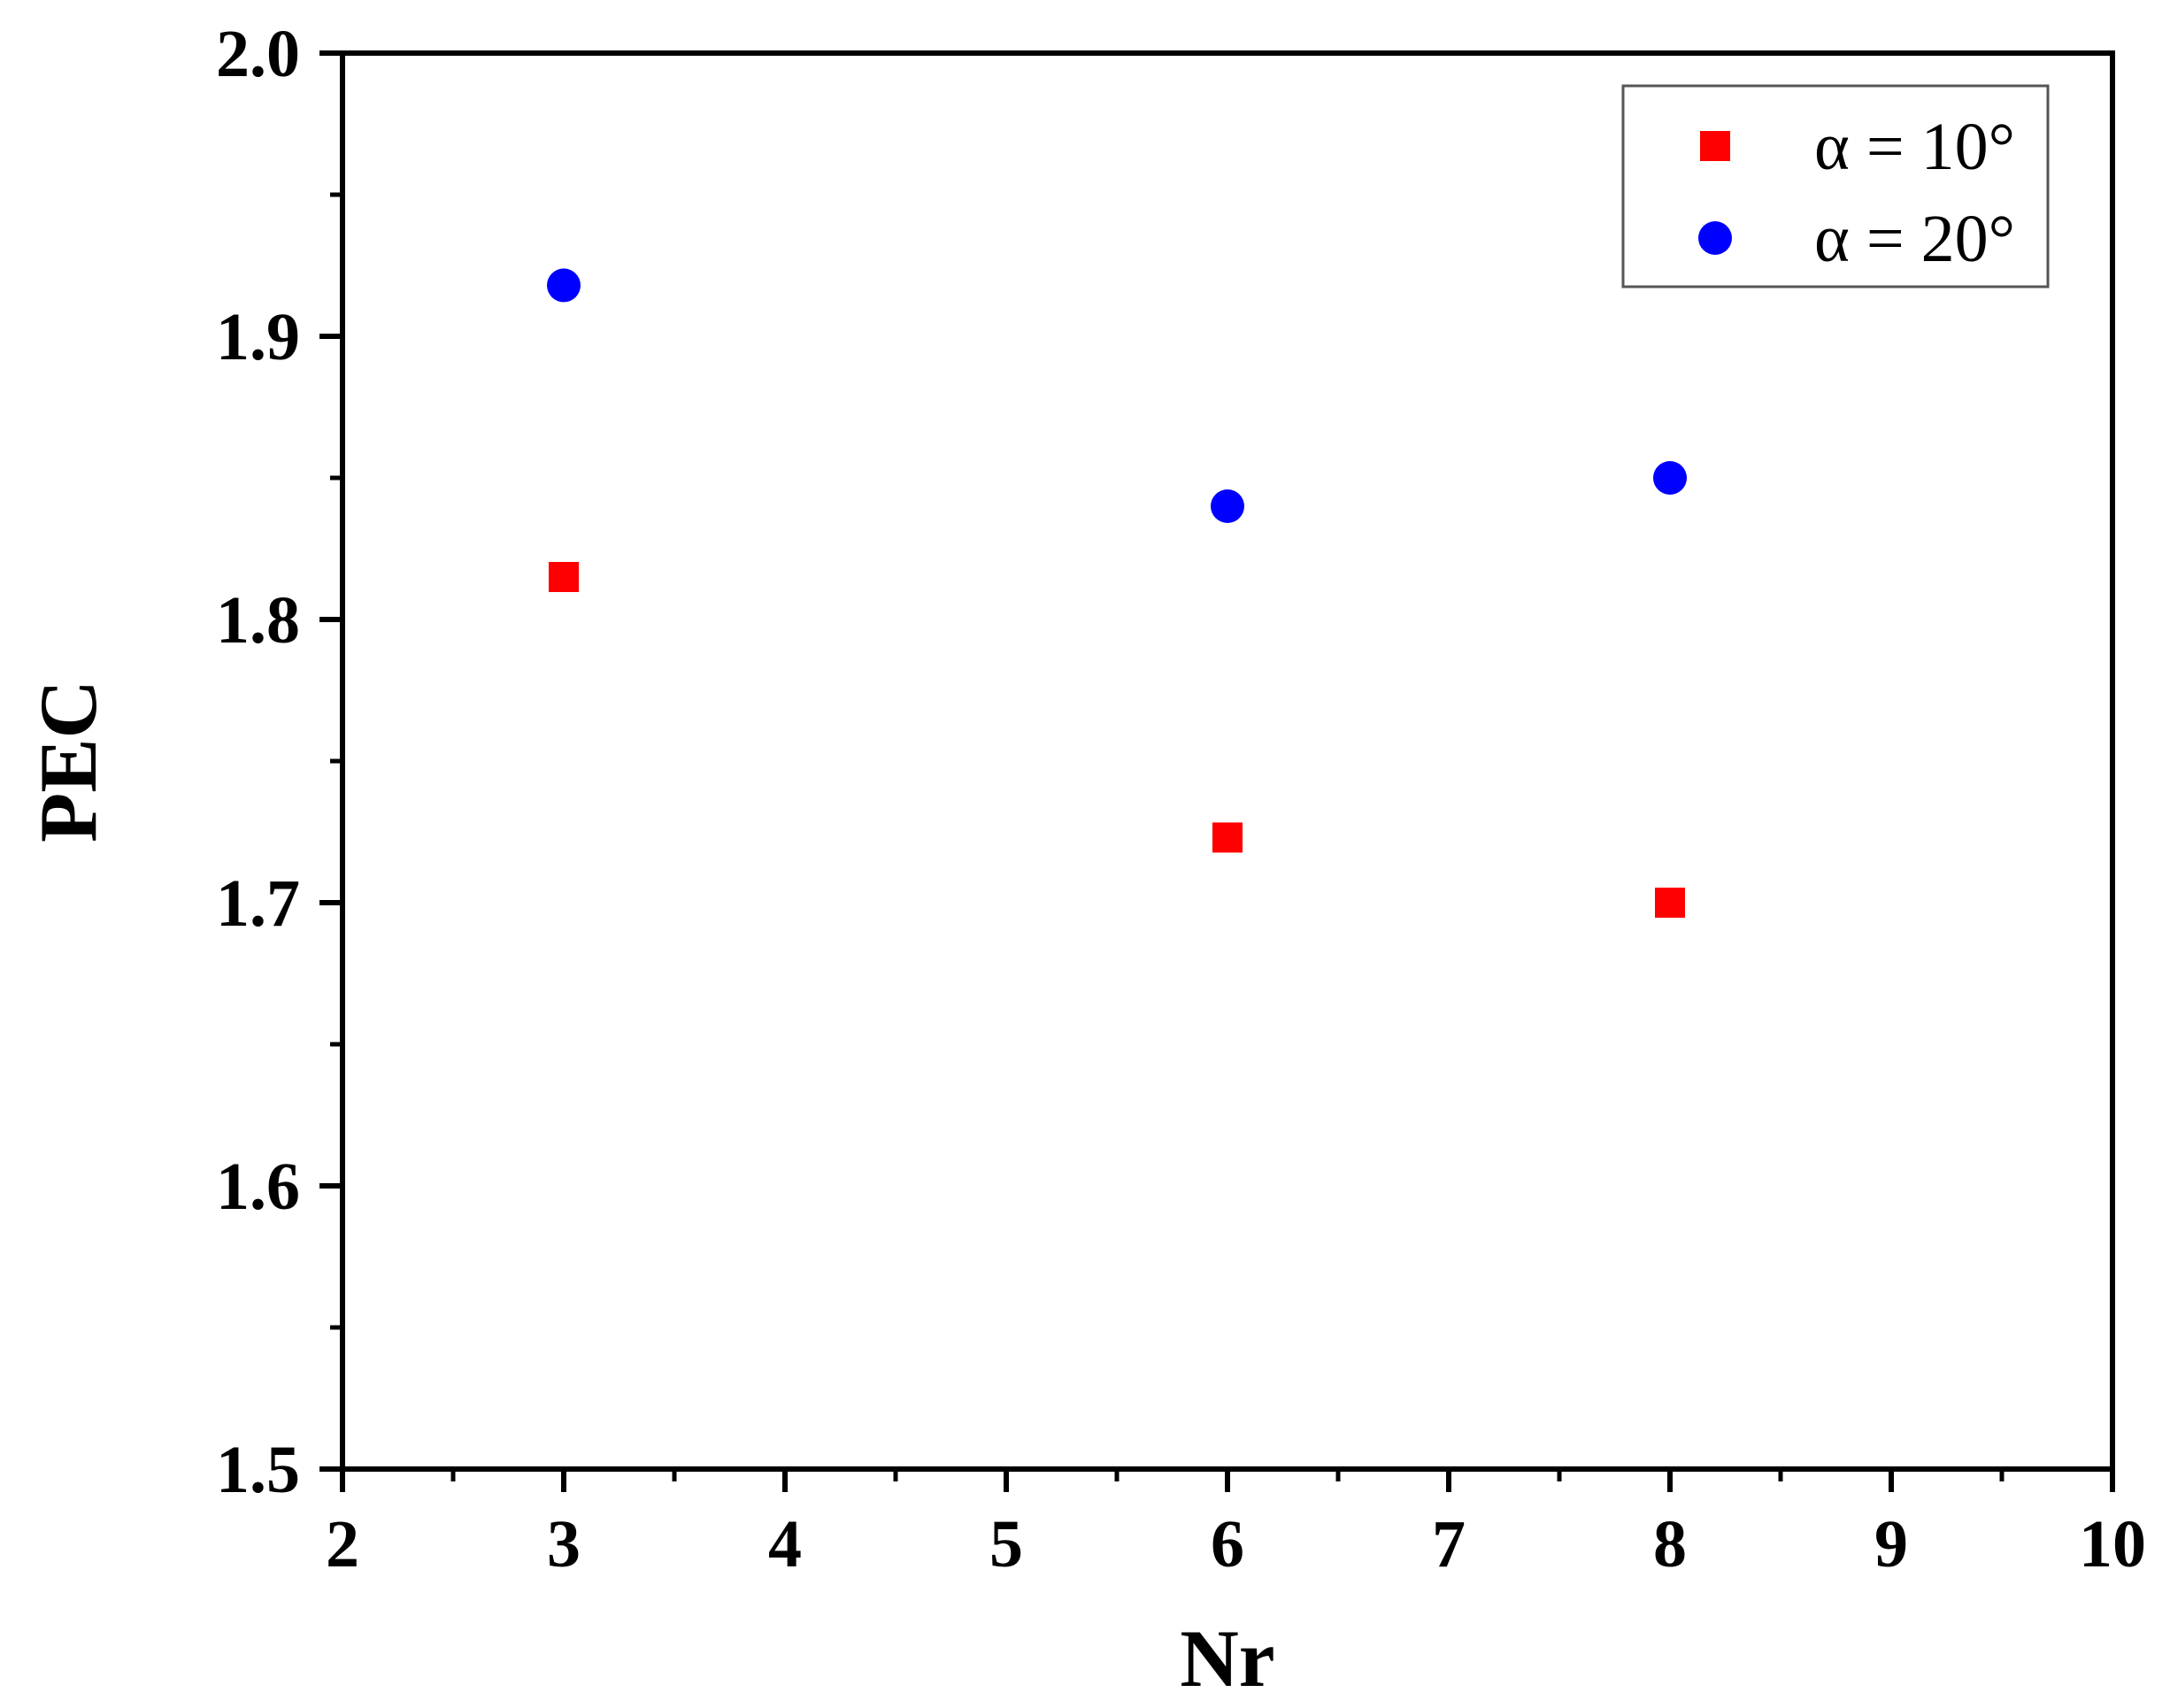 This screenshot has width=2170, height=1708. Describe the element at coordinates (258, 1470) in the screenshot. I see `y-tick-label: 1.5` at that location.